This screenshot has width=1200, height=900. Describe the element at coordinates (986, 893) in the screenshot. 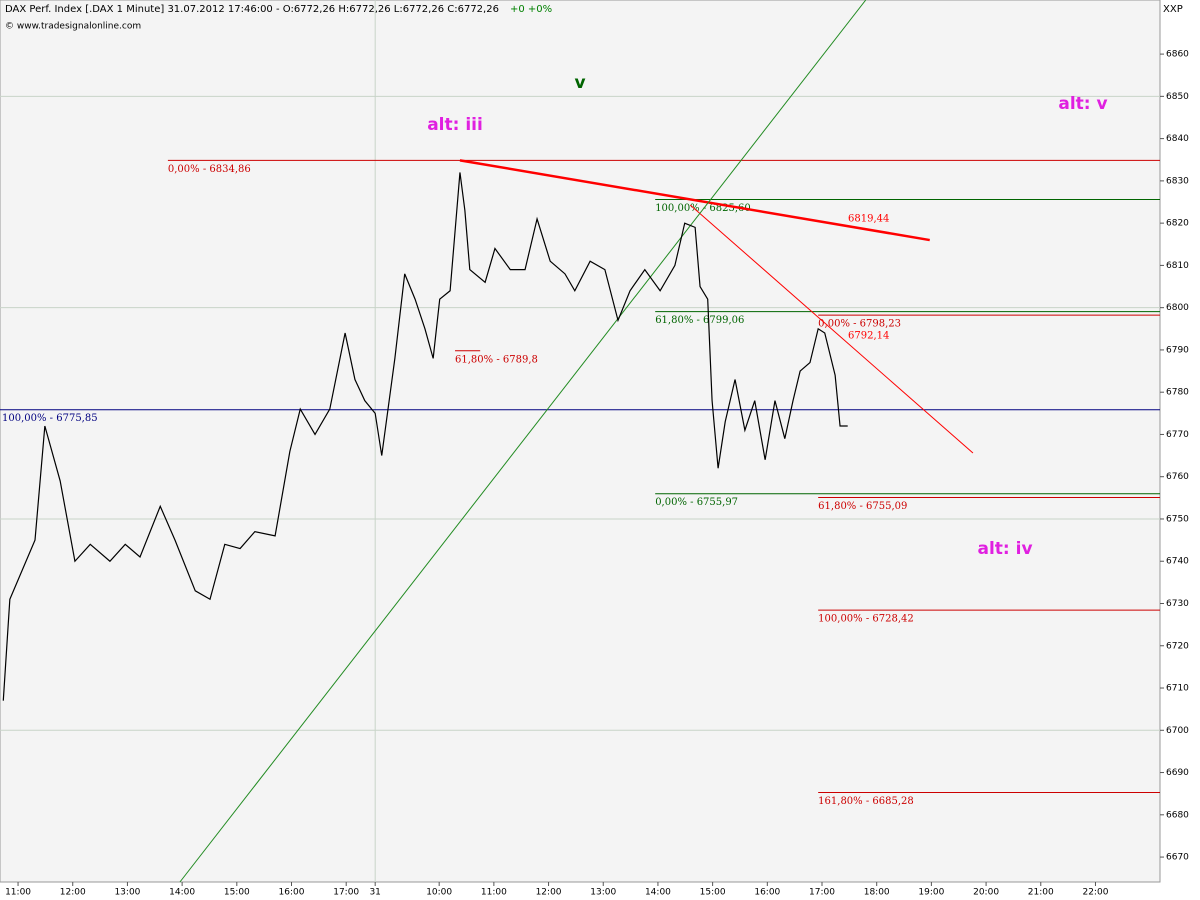

I see `x-tick-label: 20:00` at that location.